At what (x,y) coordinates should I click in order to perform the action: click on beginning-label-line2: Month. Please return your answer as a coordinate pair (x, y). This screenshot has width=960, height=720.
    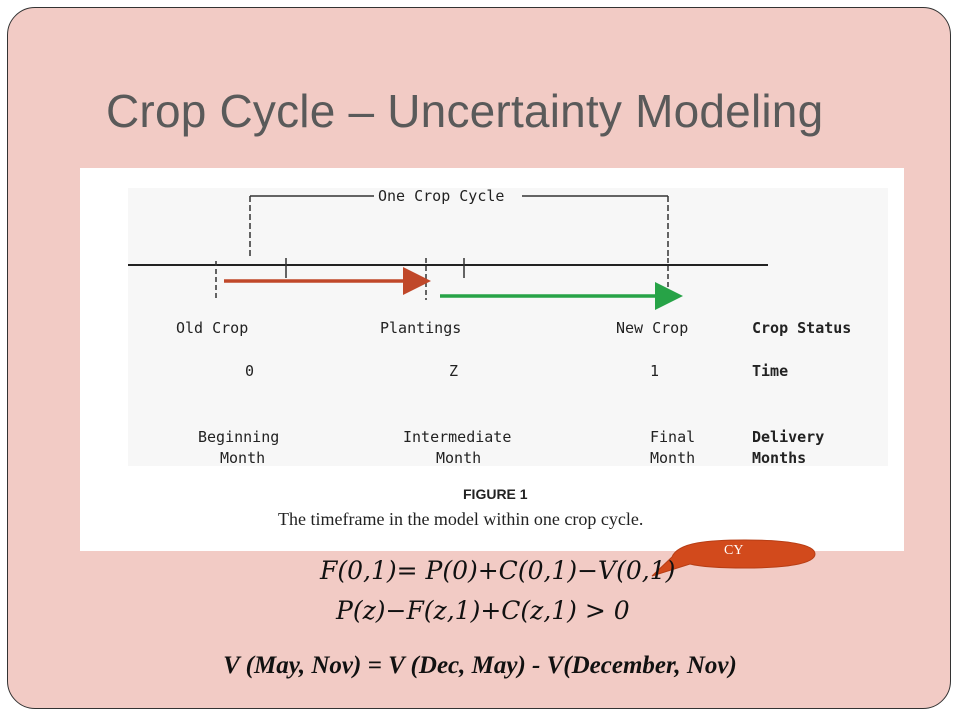
    Looking at the image, I should click on (242, 458).